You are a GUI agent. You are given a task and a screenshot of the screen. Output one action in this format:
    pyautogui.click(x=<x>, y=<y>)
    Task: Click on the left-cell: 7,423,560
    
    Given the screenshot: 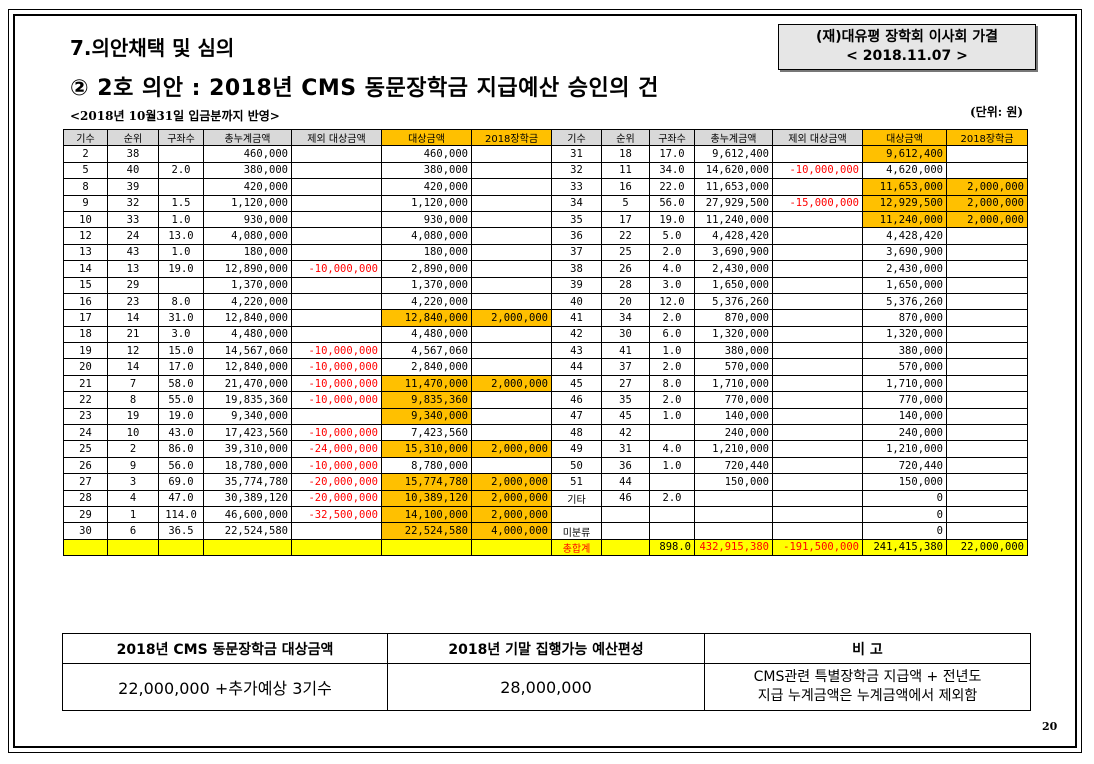 What is the action you would take?
    pyautogui.click(x=426, y=433)
    